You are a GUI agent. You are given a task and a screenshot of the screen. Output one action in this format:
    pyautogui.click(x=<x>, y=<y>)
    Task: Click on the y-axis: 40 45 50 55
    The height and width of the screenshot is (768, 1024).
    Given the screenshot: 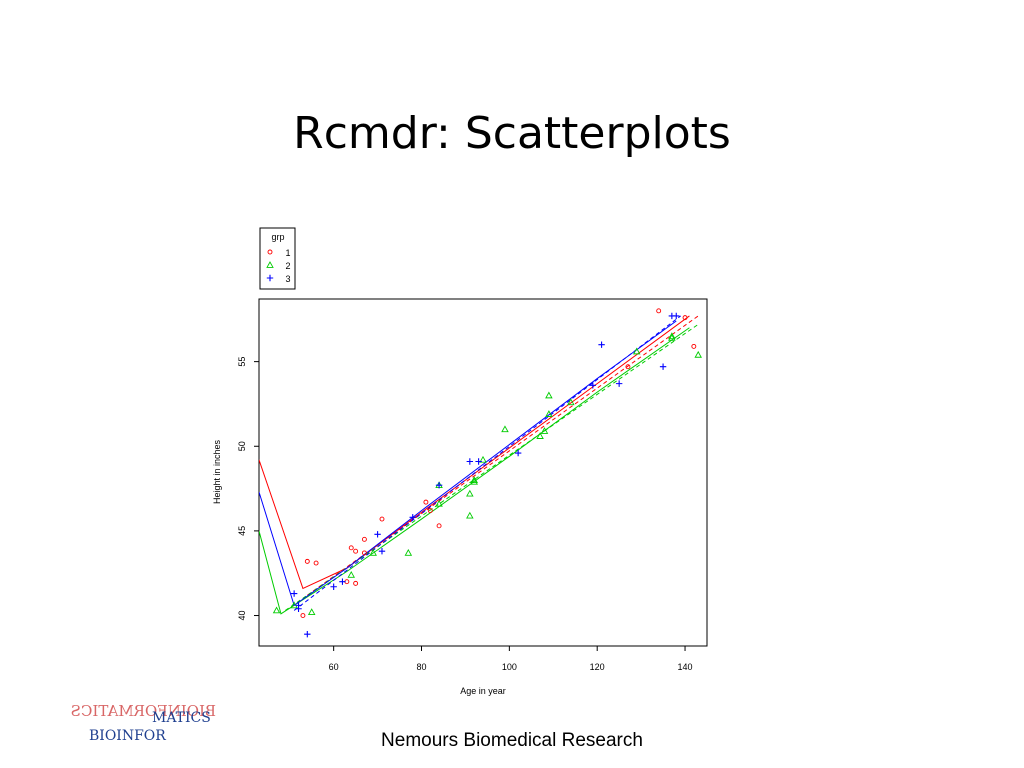 What is the action you would take?
    pyautogui.click(x=248, y=489)
    